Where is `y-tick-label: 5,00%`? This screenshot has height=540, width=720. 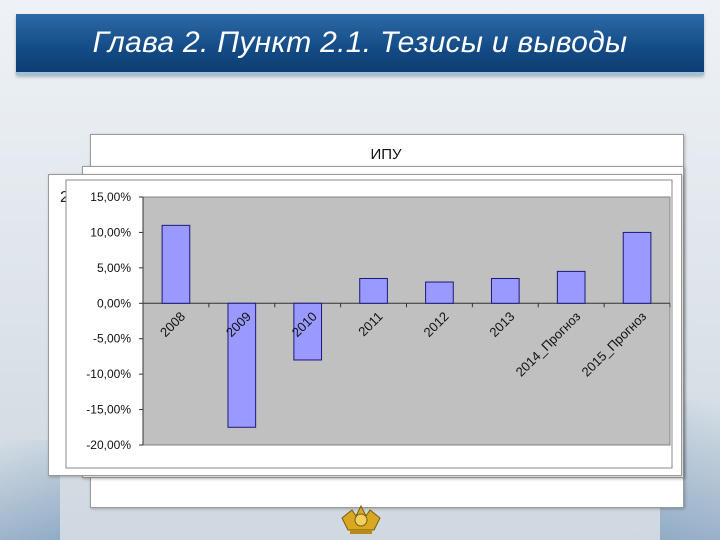
y-tick-label: 5,00% is located at coordinates (114, 268).